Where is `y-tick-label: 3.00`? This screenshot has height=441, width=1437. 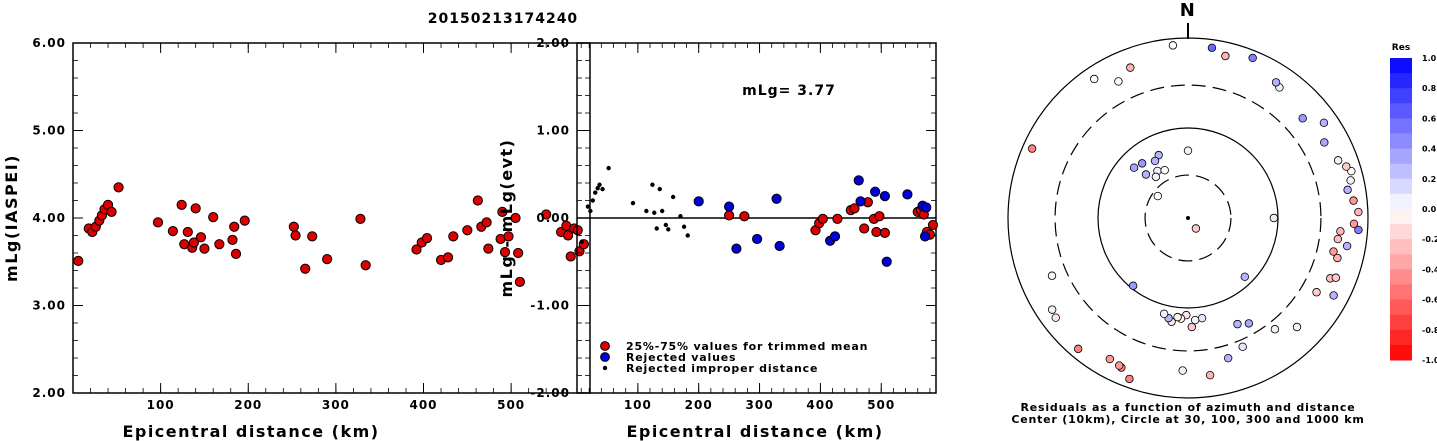
y-tick-label: 3.00 is located at coordinates (49, 306).